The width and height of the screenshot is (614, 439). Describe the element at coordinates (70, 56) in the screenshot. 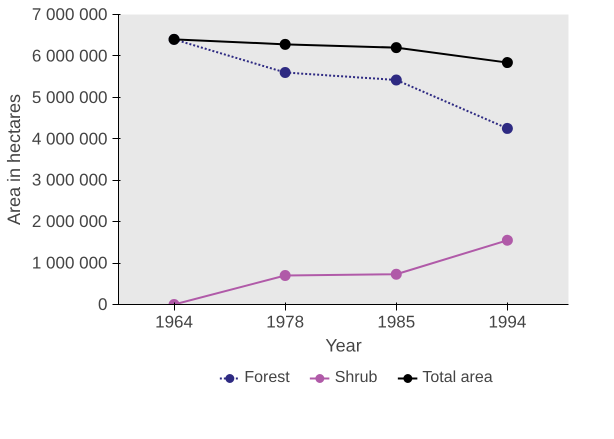

I see `y-tick-label: 6 000 000` at that location.